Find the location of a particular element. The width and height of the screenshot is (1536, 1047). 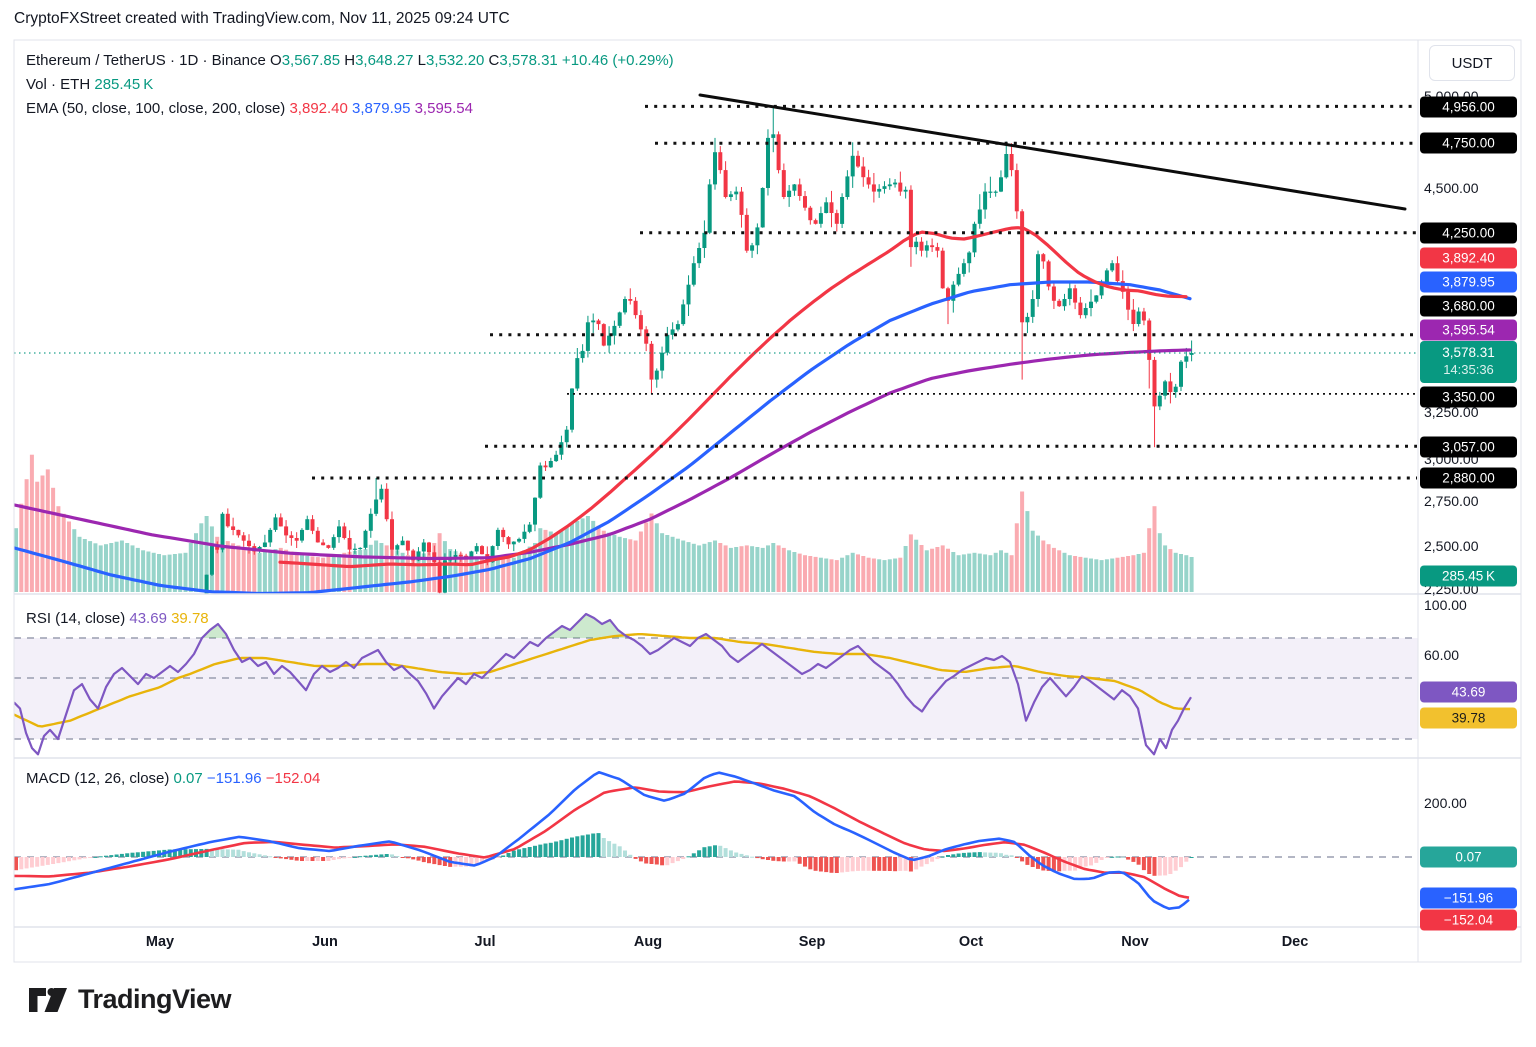

axis-label: 60.00 is located at coordinates (1442, 655).